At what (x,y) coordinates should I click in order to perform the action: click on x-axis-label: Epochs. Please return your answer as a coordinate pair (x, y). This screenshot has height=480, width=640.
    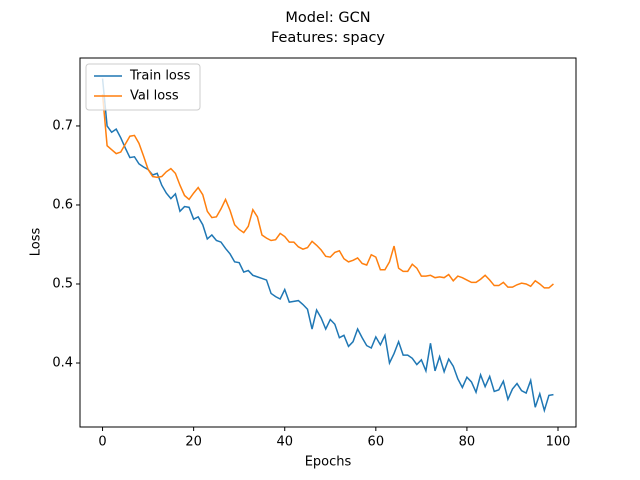
    Looking at the image, I should click on (328, 462).